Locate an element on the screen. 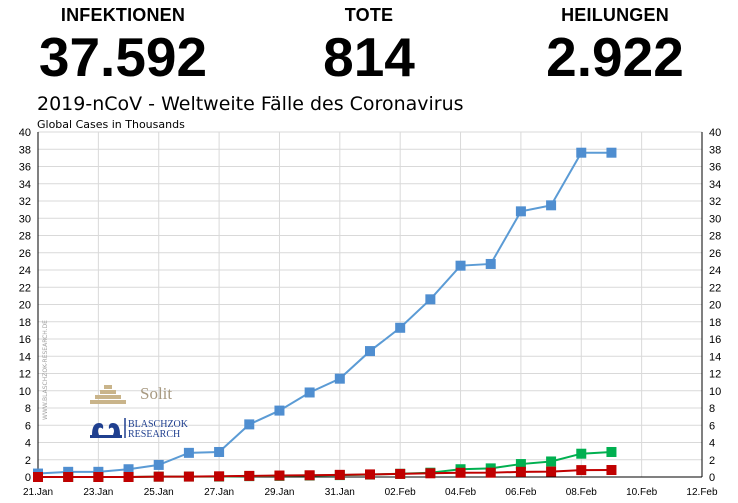 The height and width of the screenshot is (503, 738). y-tick-label-left: 12 is located at coordinates (25, 375).